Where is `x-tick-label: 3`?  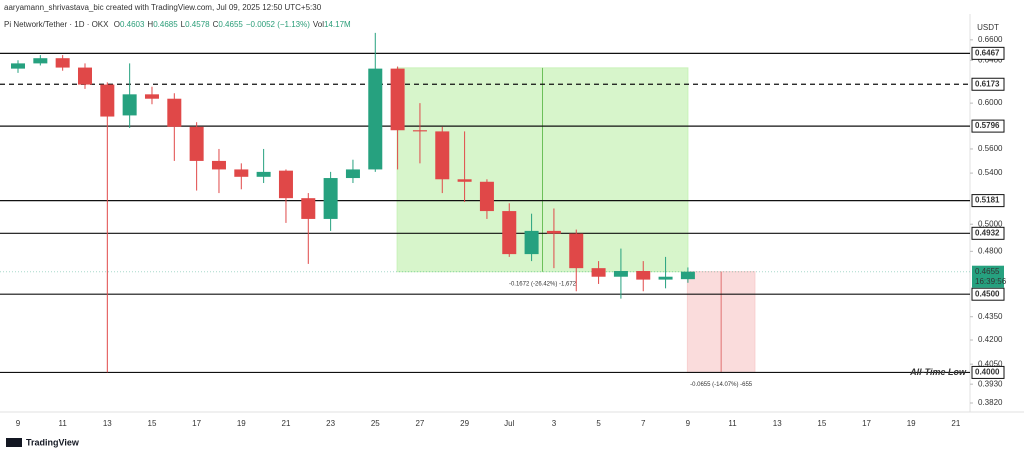
x-tick-label: 3 is located at coordinates (554, 423).